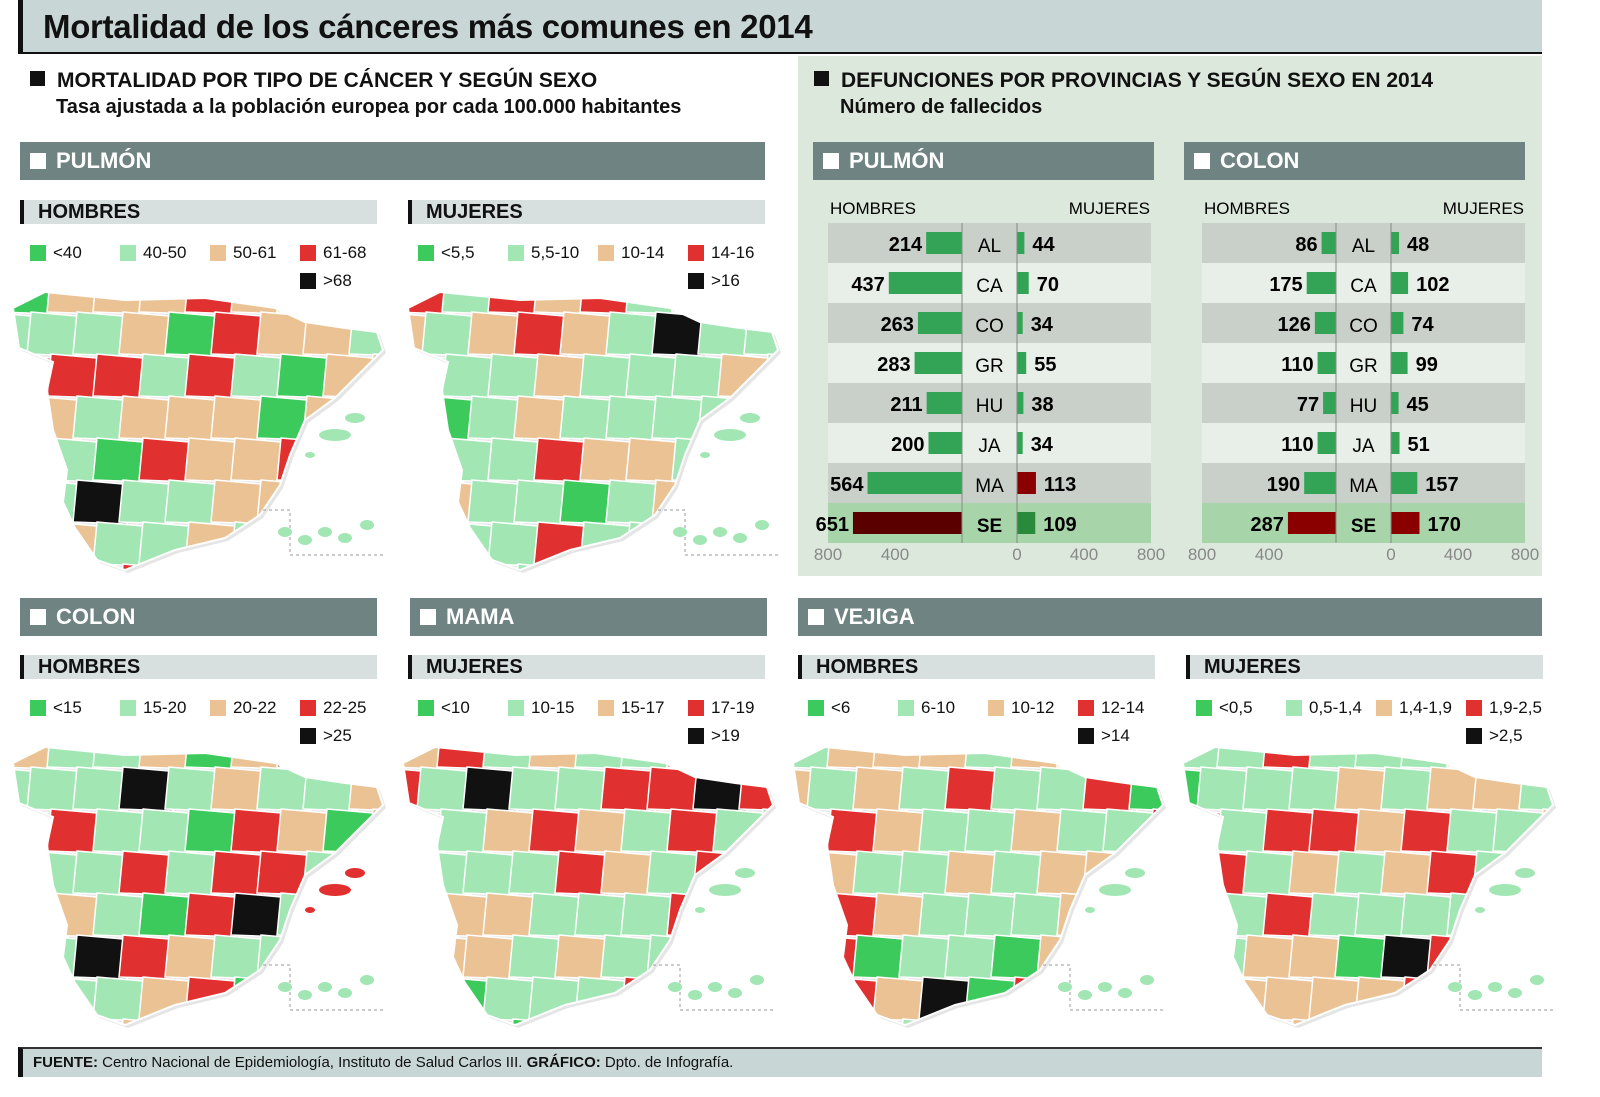  What do you see at coordinates (1247, 208) in the screenshot?
I see `left-axis-label: HOMBRES` at bounding box center [1247, 208].